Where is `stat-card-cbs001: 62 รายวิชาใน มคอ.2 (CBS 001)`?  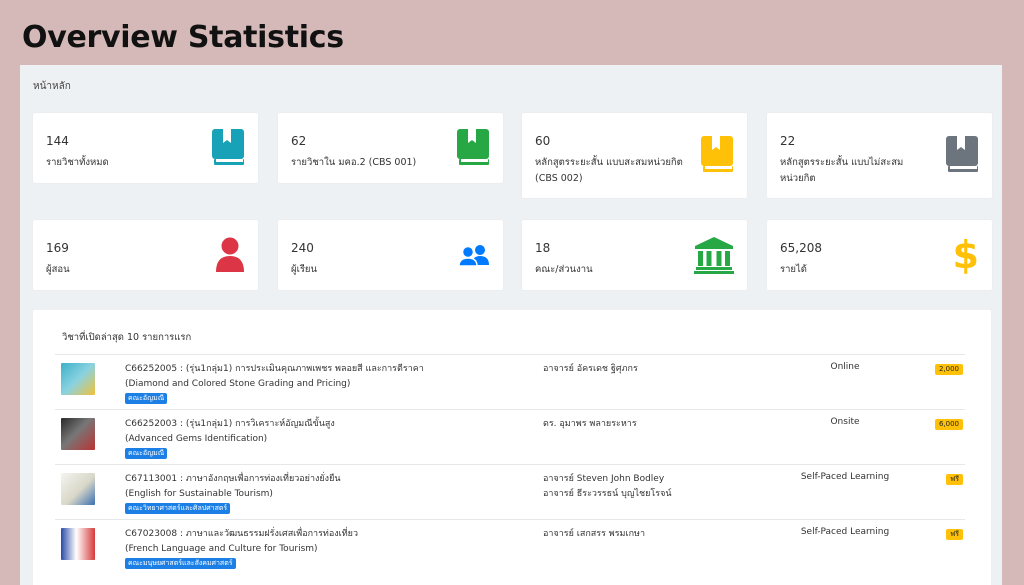 stat-card-cbs001: 62 รายวิชาใน มคอ.2 (CBS 001) is located at coordinates (390, 148).